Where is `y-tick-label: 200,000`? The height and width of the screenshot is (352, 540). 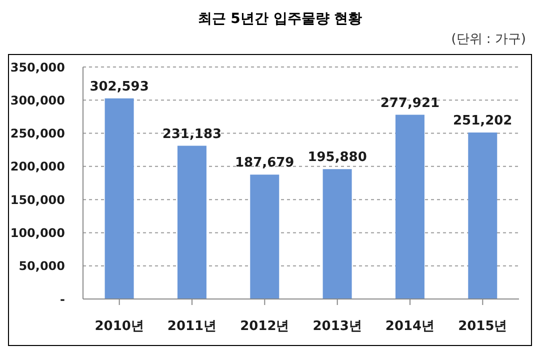
y-tick-label: 200,000 is located at coordinates (37, 167).